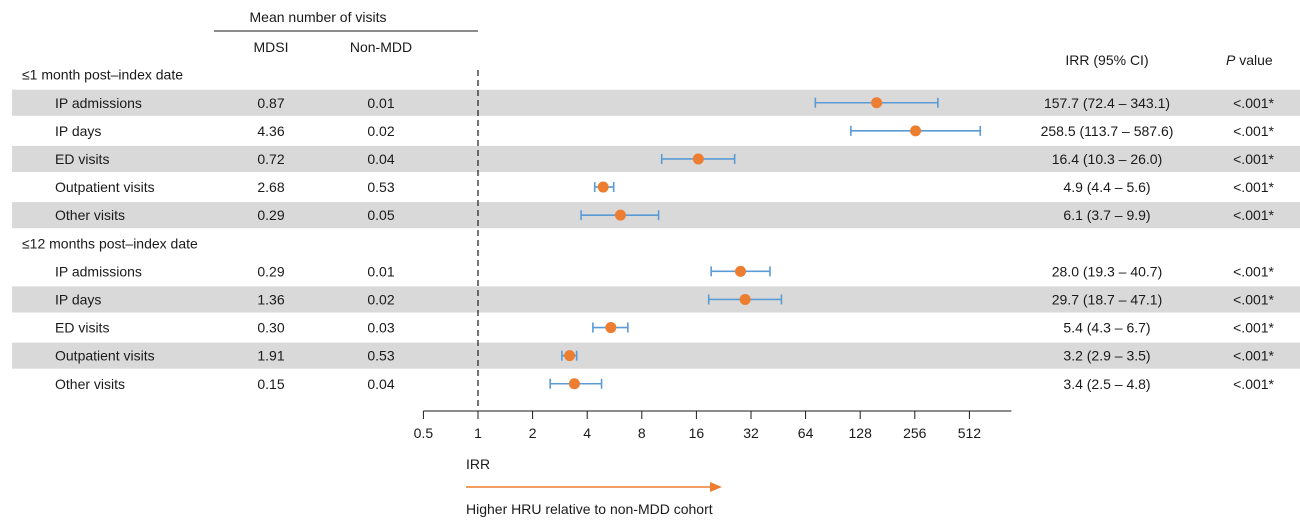  What do you see at coordinates (271, 47) in the screenshot?
I see `column-header-mdsi: MDSI` at bounding box center [271, 47].